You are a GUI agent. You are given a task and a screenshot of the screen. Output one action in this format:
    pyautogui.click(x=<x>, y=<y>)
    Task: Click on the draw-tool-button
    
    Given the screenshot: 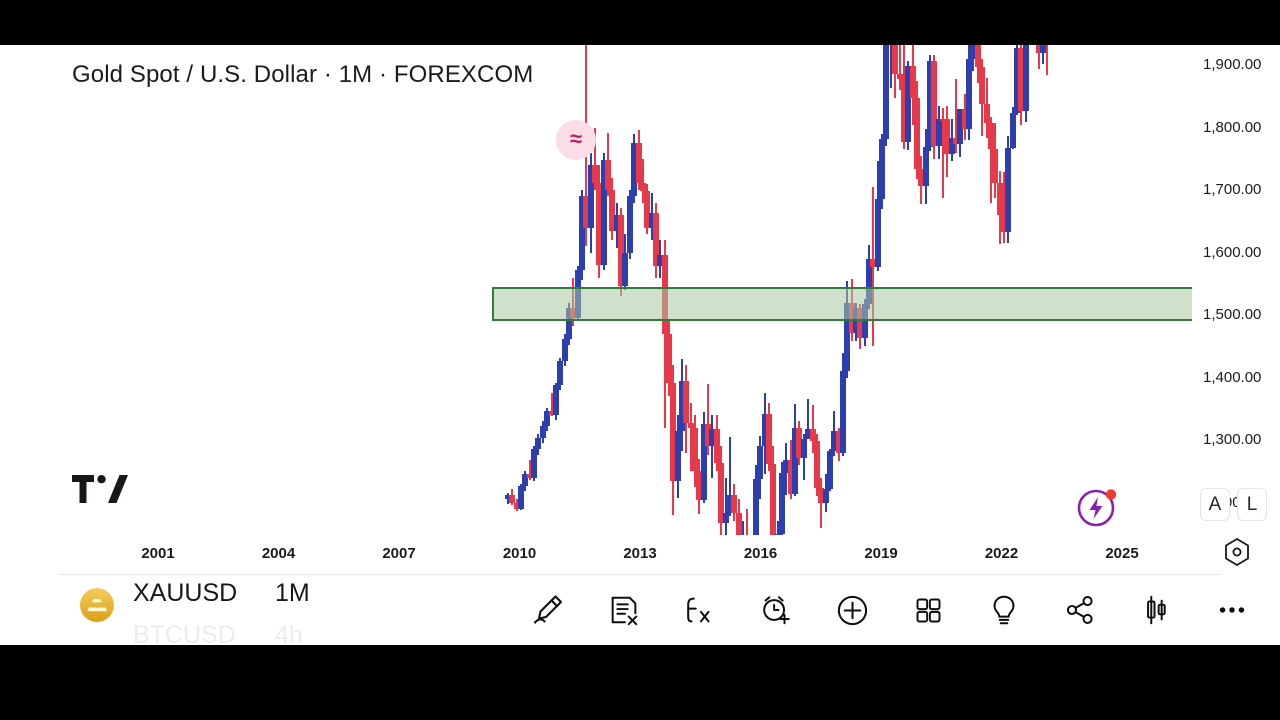 What is the action you would take?
    pyautogui.click(x=548, y=610)
    